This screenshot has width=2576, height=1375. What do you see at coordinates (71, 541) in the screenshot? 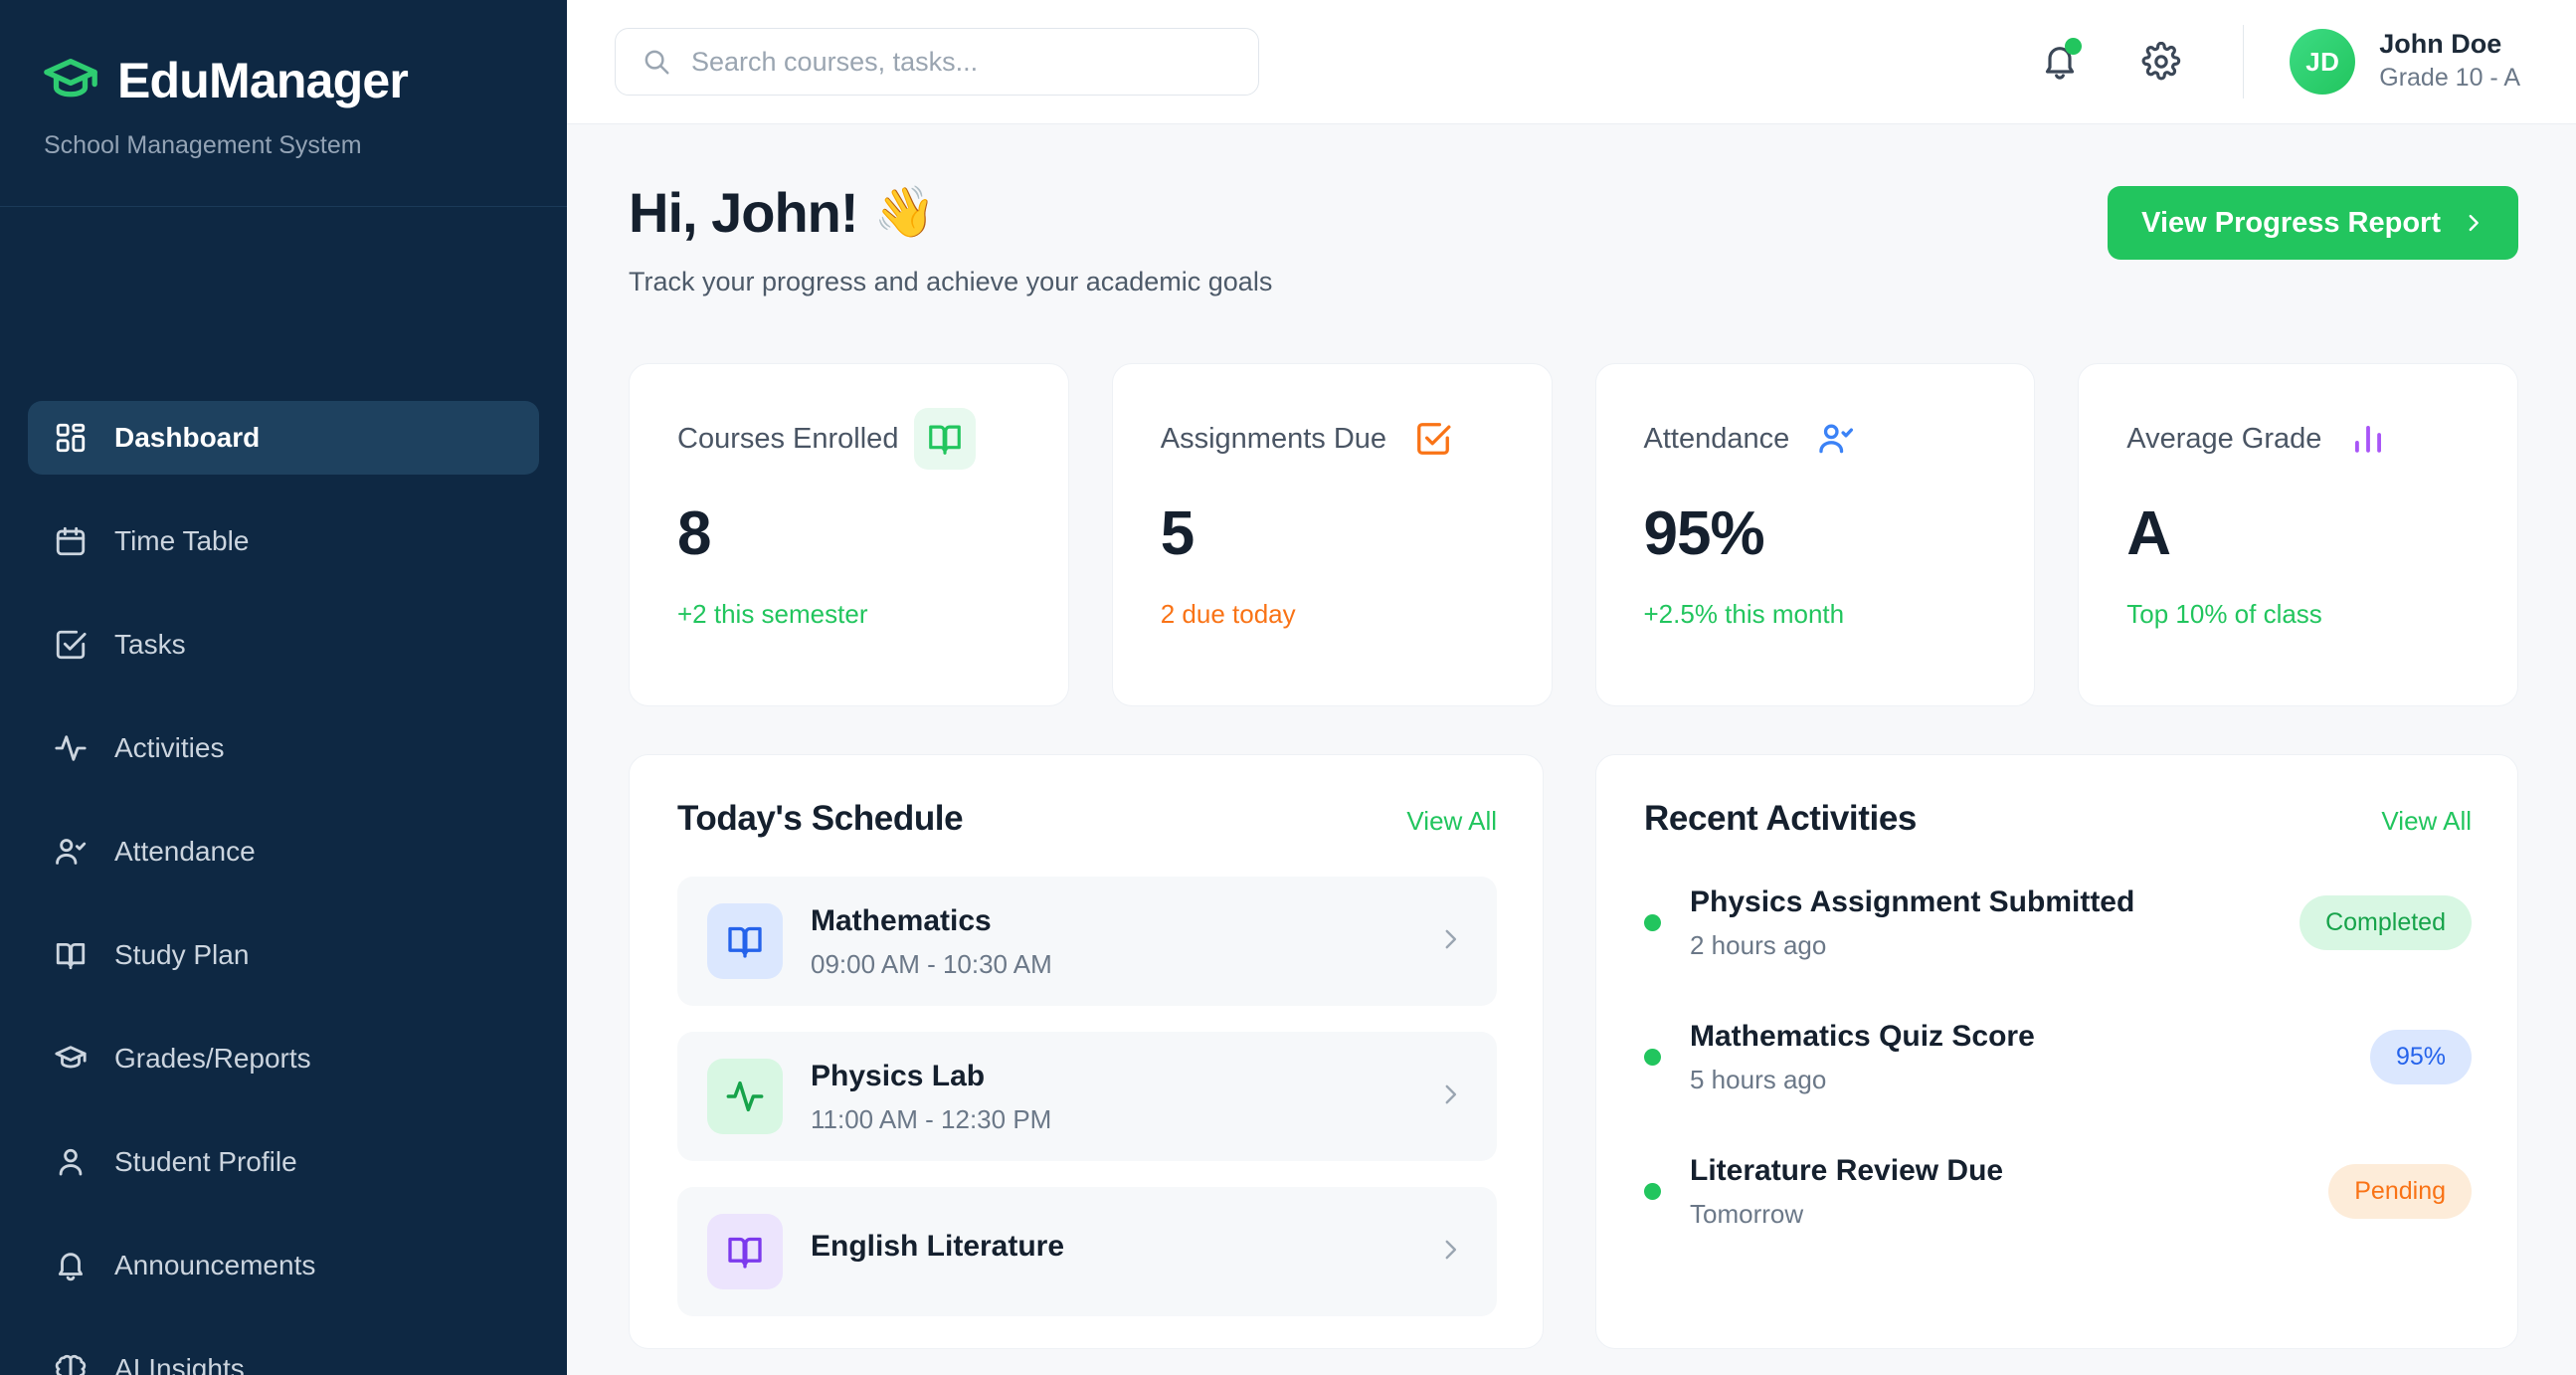
I see `calendar-icon` at bounding box center [71, 541].